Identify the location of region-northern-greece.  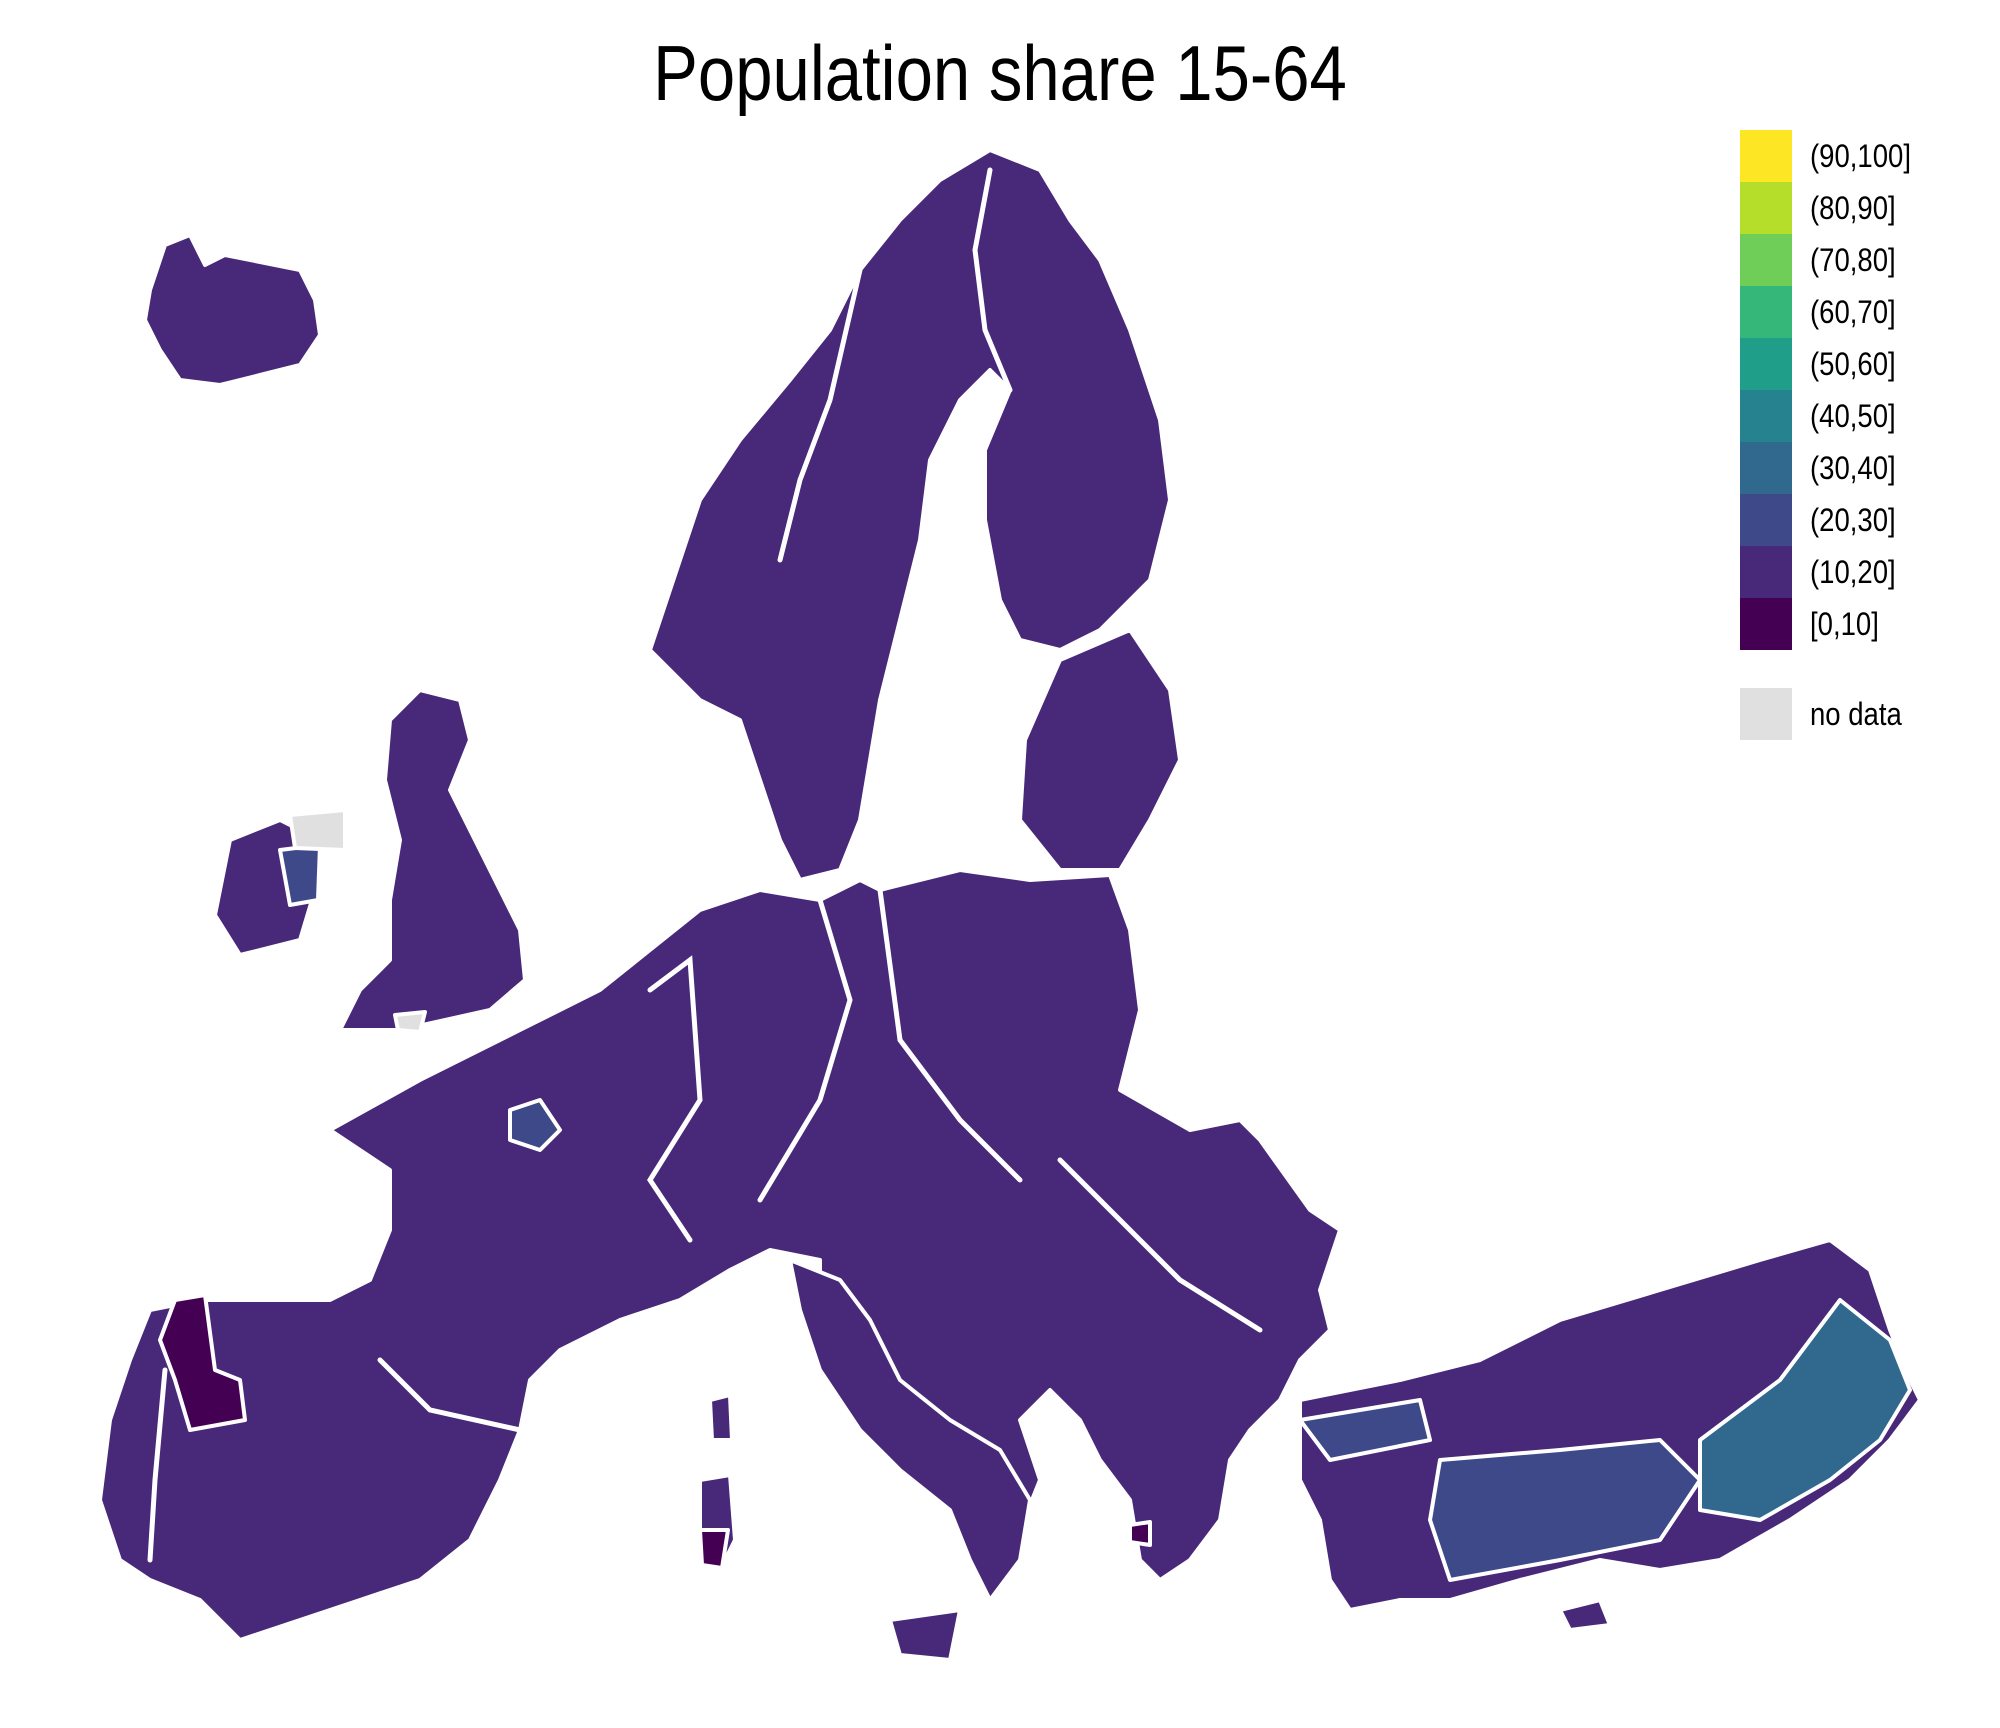
(1140, 1533).